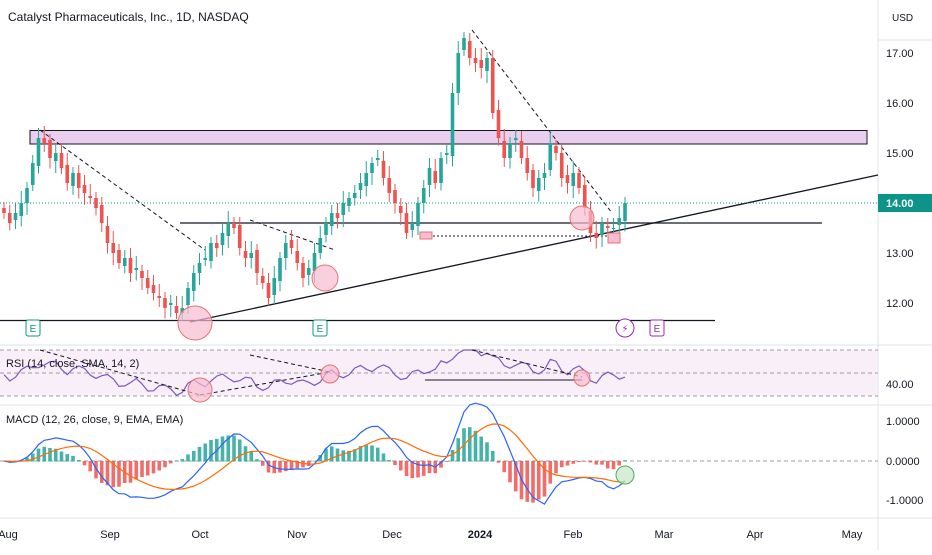 This screenshot has height=555, width=932. What do you see at coordinates (903, 462) in the screenshot?
I see `macd-tick-label: 0.0000` at bounding box center [903, 462].